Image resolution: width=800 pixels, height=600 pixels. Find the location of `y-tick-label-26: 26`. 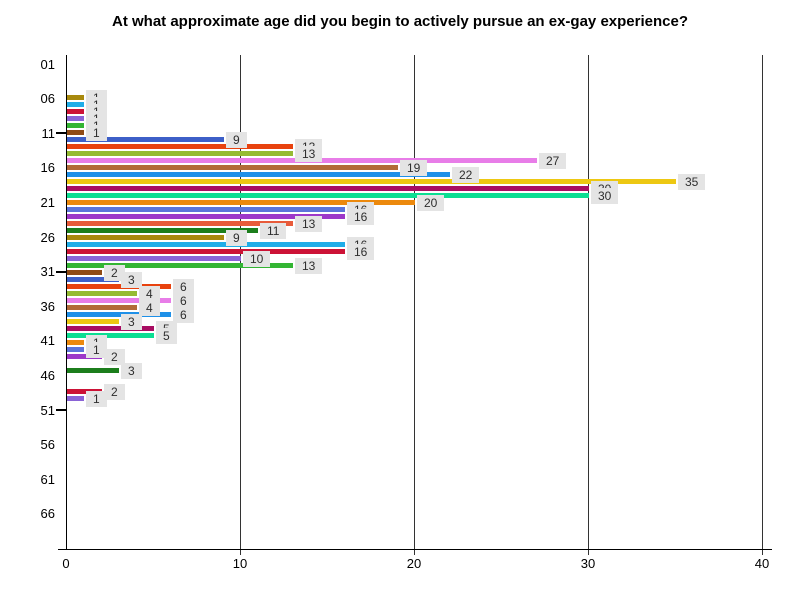

y-tick-label-26: 26 is located at coordinates (47, 237).